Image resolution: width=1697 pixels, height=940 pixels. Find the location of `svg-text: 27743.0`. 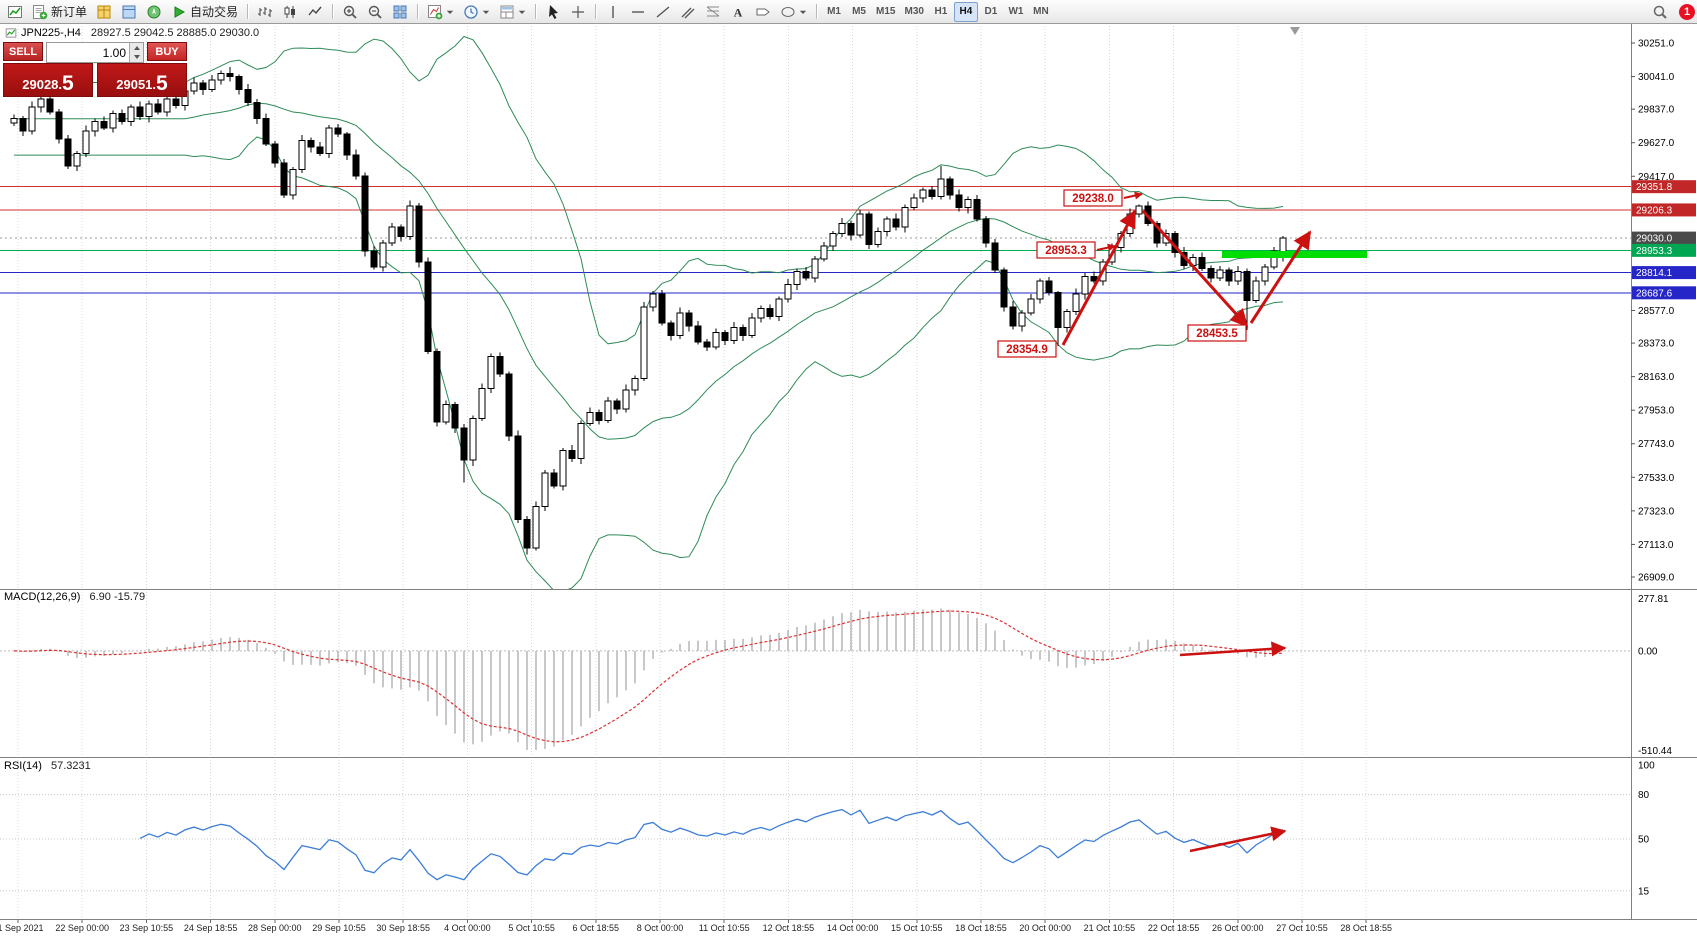

svg-text: 27743.0 is located at coordinates (1656, 444).